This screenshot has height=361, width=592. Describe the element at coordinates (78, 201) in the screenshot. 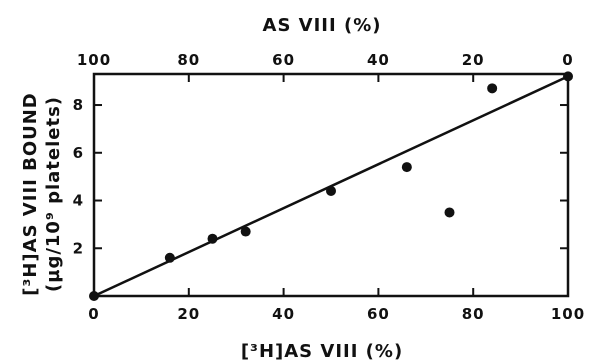

I see `y-axis-tick-label: 4` at that location.